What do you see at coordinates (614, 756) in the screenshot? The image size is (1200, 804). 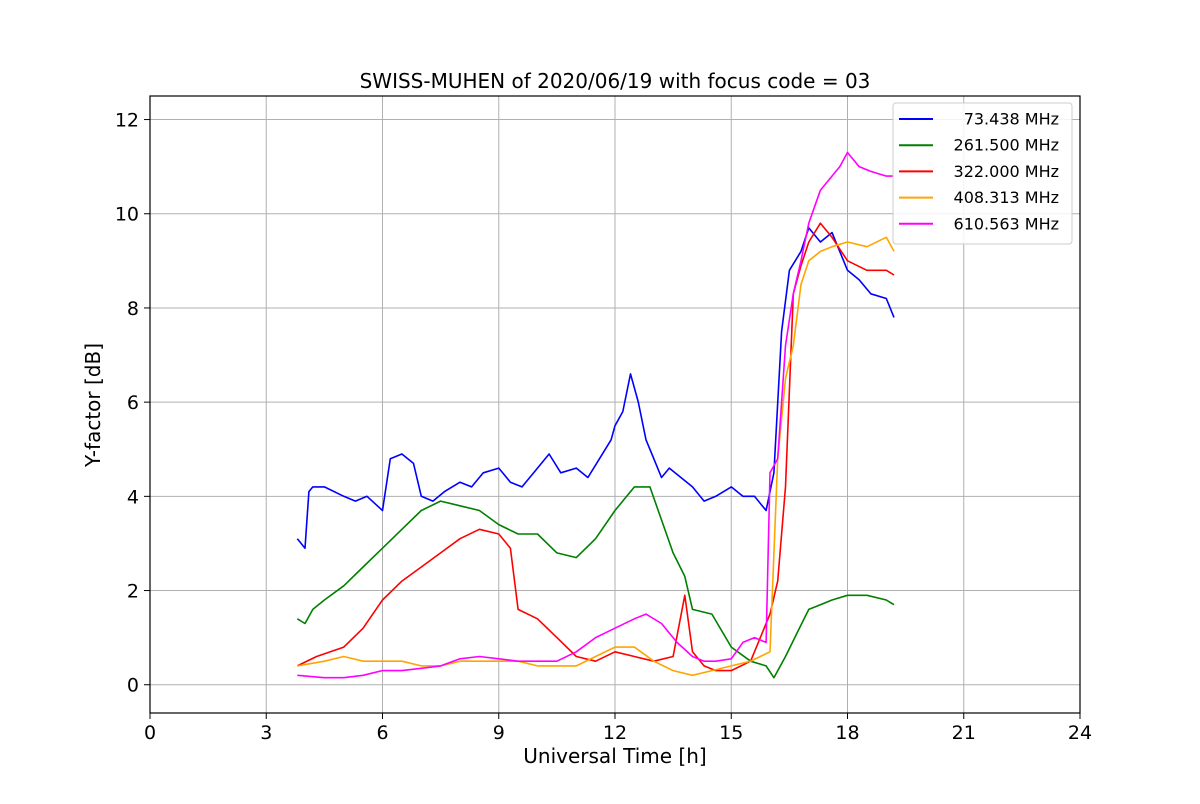 I see `x-axis-label: Universal Time [h]` at bounding box center [614, 756].